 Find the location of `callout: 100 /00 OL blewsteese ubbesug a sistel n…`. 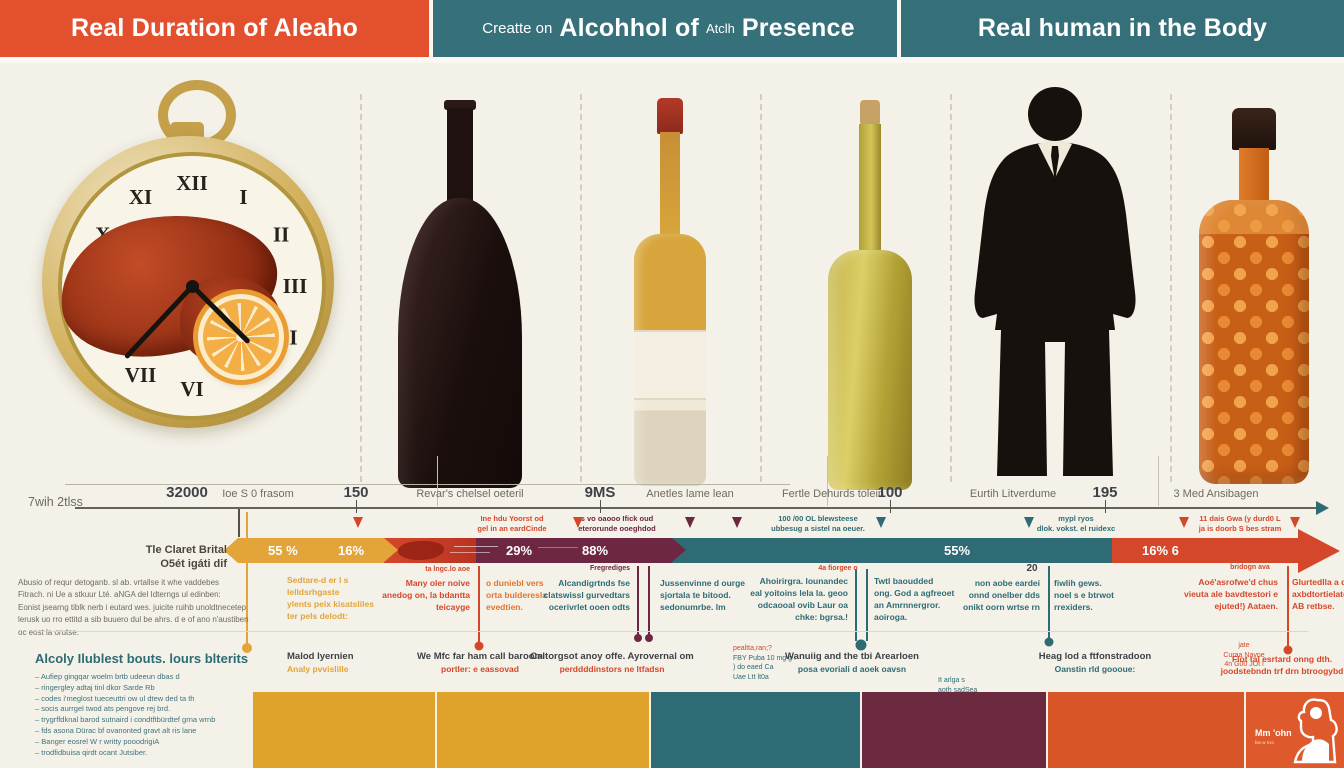

callout: 100 /00 OL blewsteese ubbesug a sistel n… is located at coordinates (818, 523).